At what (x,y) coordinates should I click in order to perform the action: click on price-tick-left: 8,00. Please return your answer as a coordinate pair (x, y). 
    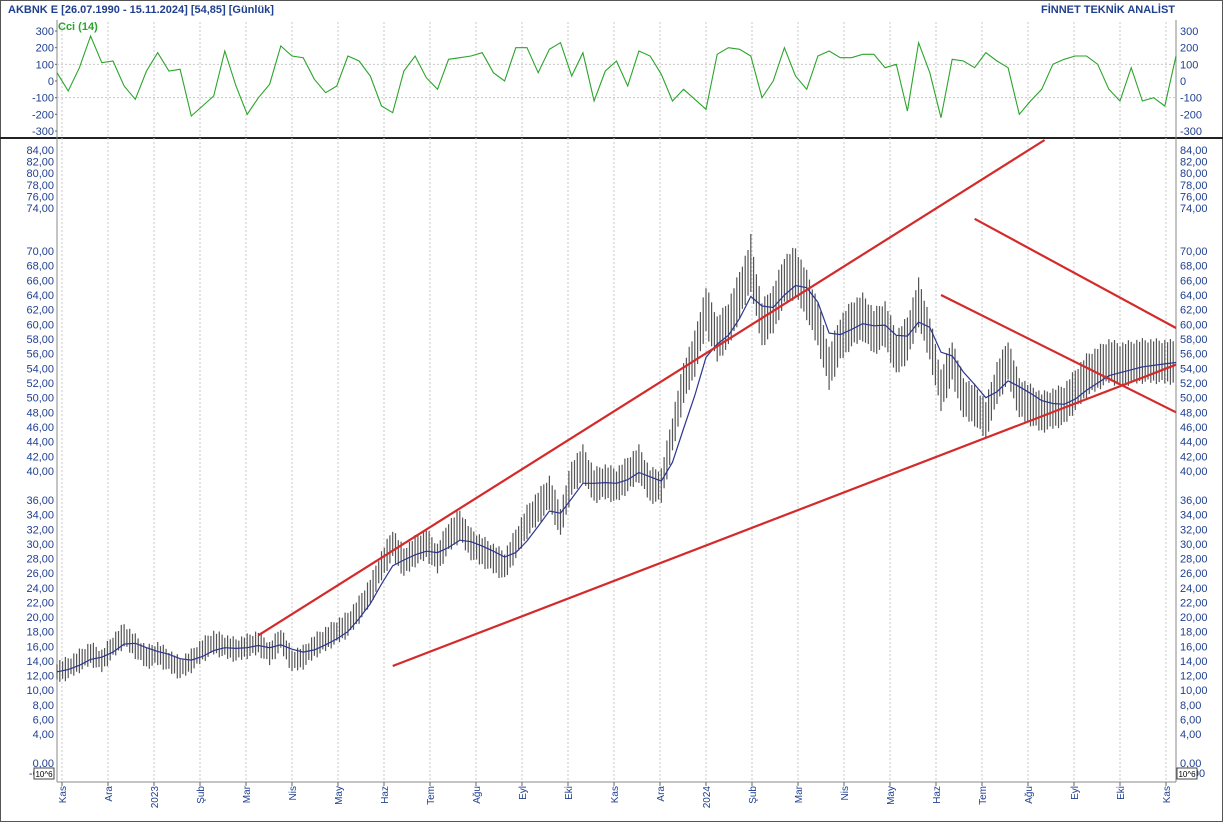
    Looking at the image, I should click on (43, 706).